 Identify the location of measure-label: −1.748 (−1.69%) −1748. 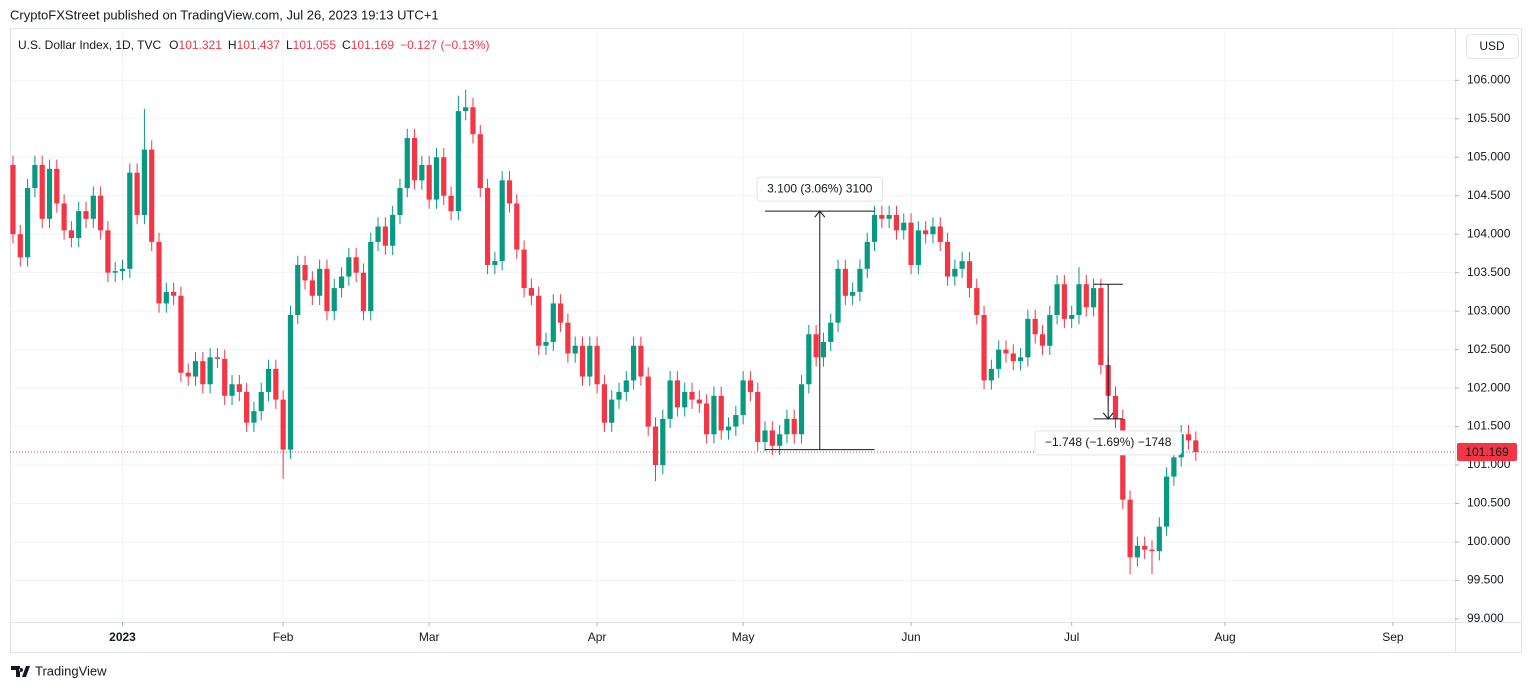
(1108, 442).